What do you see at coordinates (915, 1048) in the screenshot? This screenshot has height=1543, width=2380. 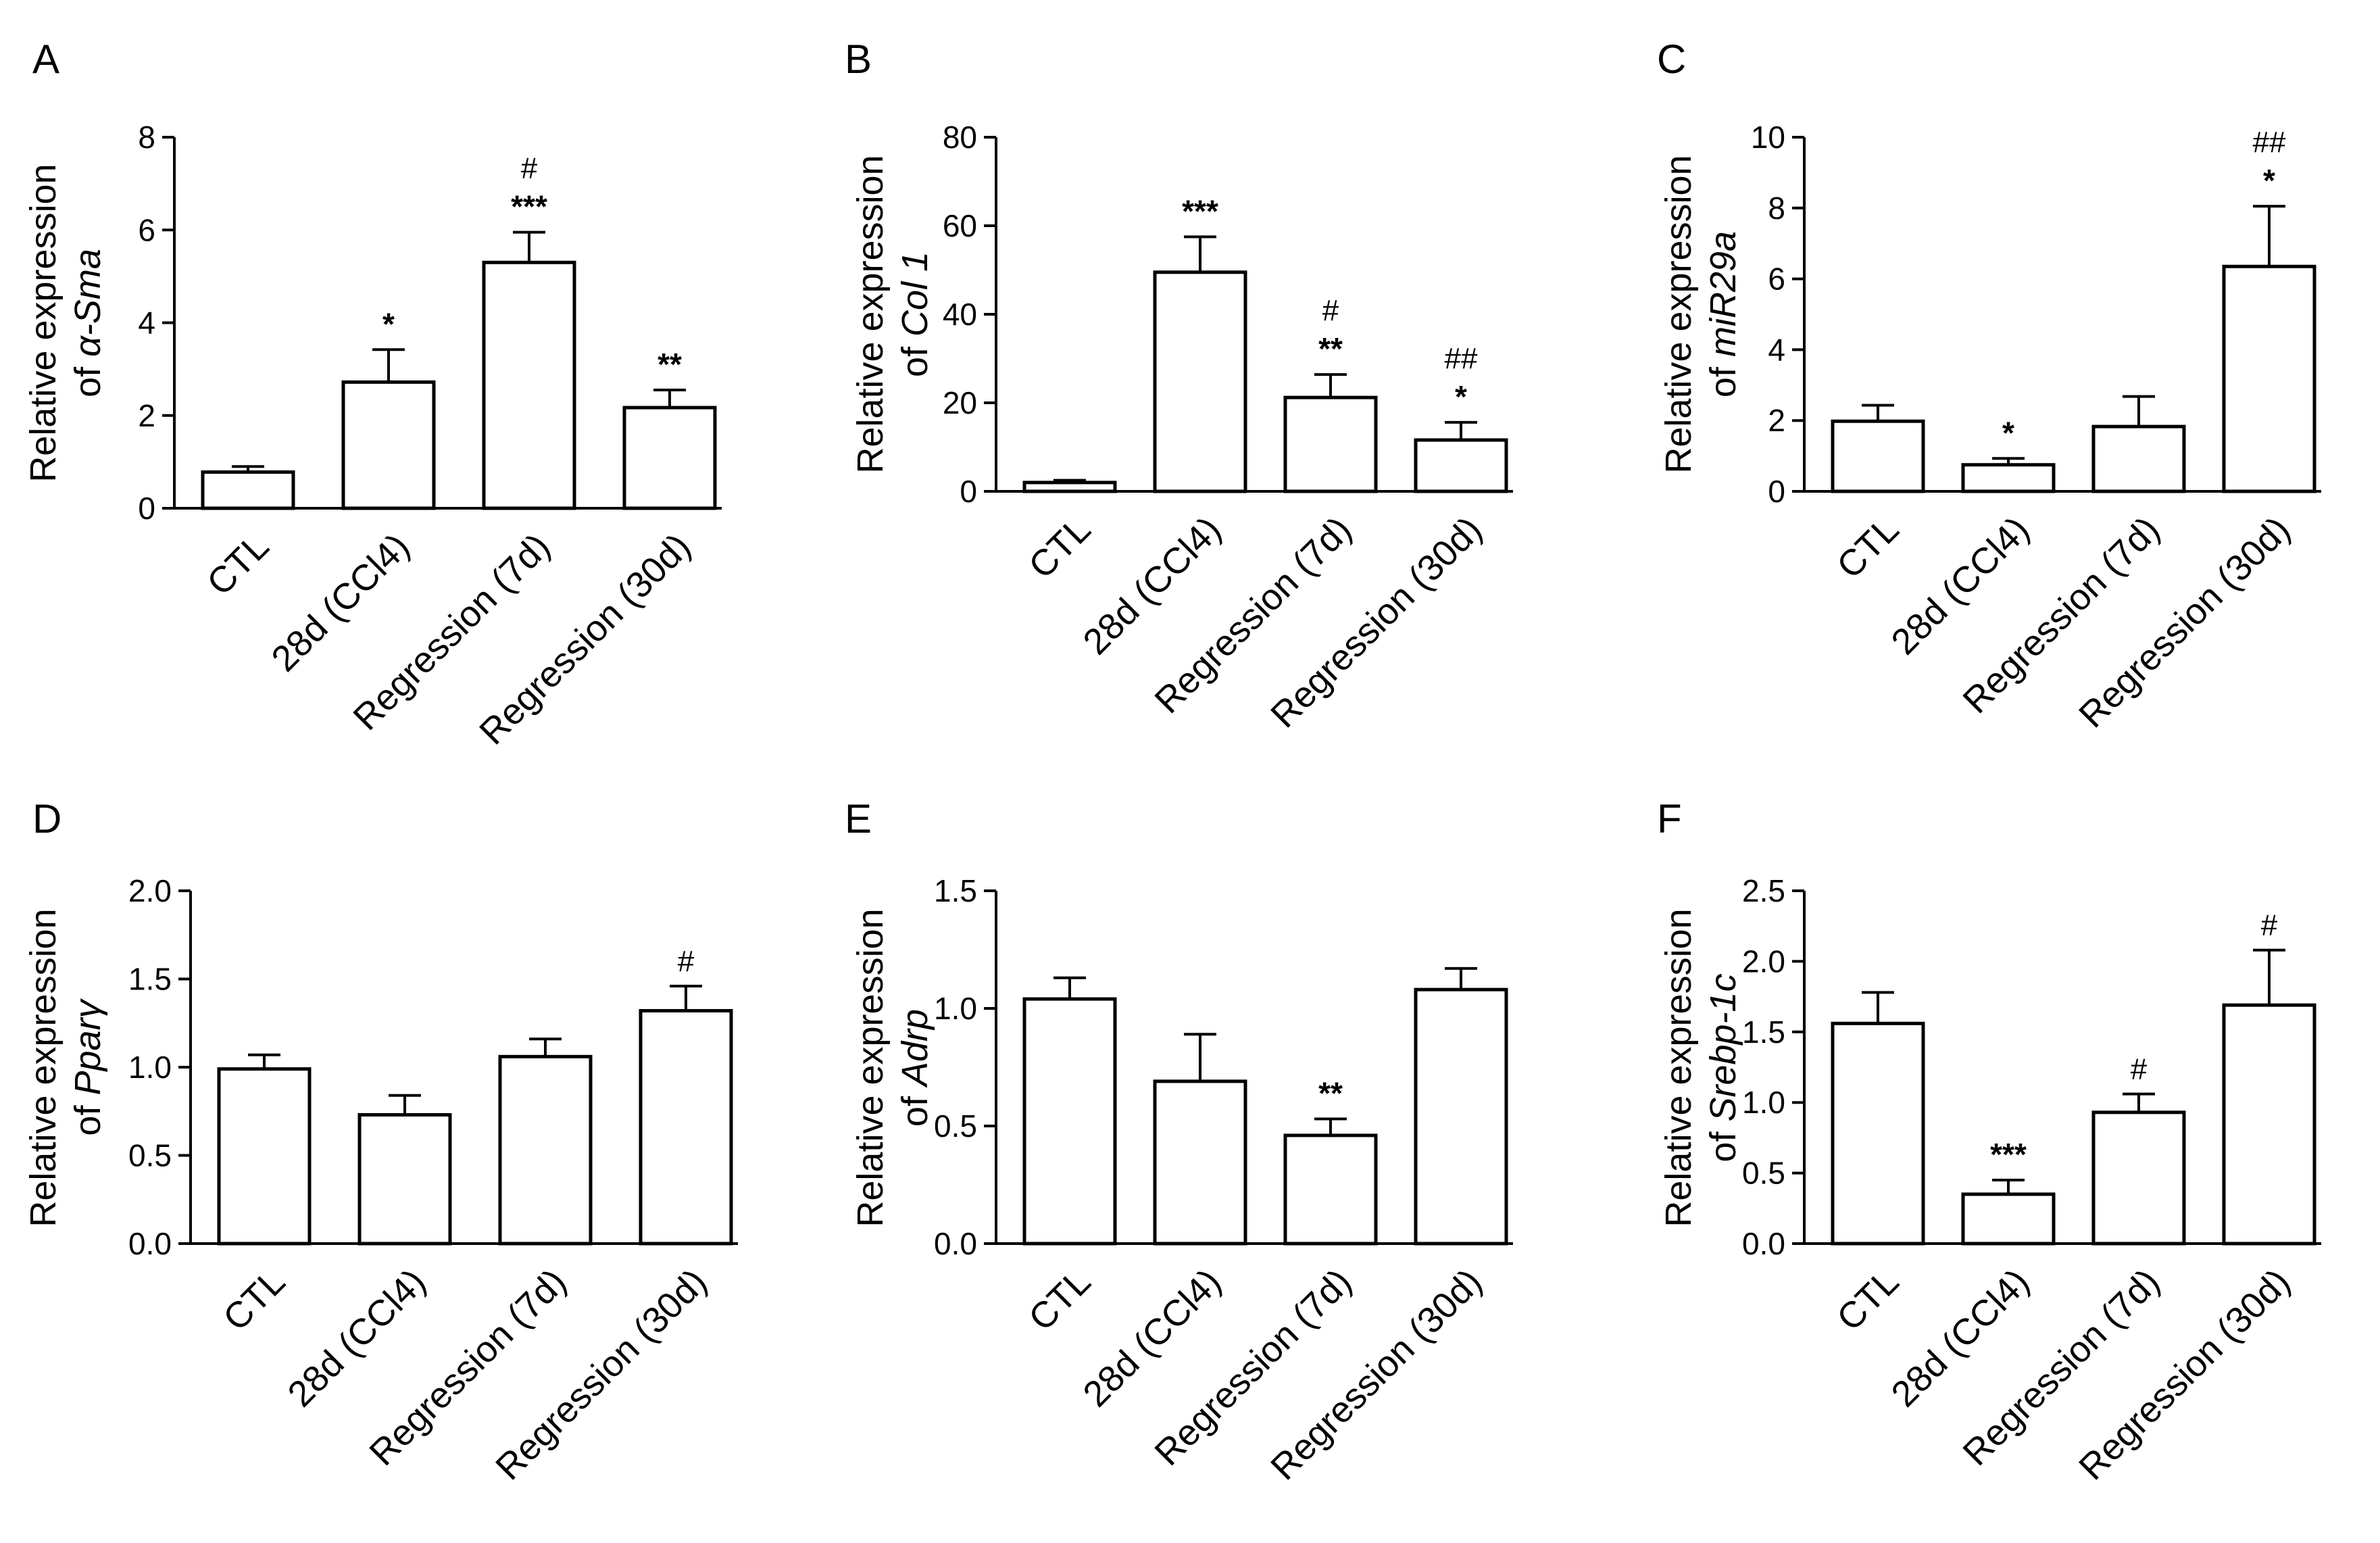 I see `y-axis-label-gene: Adrp` at bounding box center [915, 1048].